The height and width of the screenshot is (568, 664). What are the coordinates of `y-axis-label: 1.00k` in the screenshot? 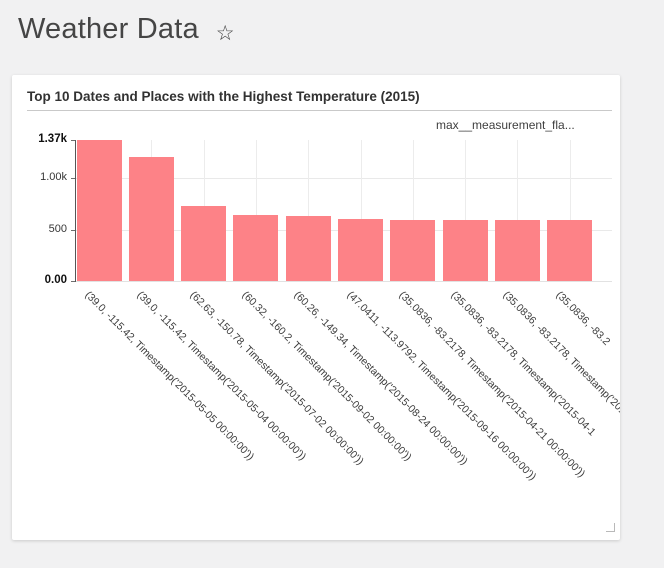 It's located at (53, 177).